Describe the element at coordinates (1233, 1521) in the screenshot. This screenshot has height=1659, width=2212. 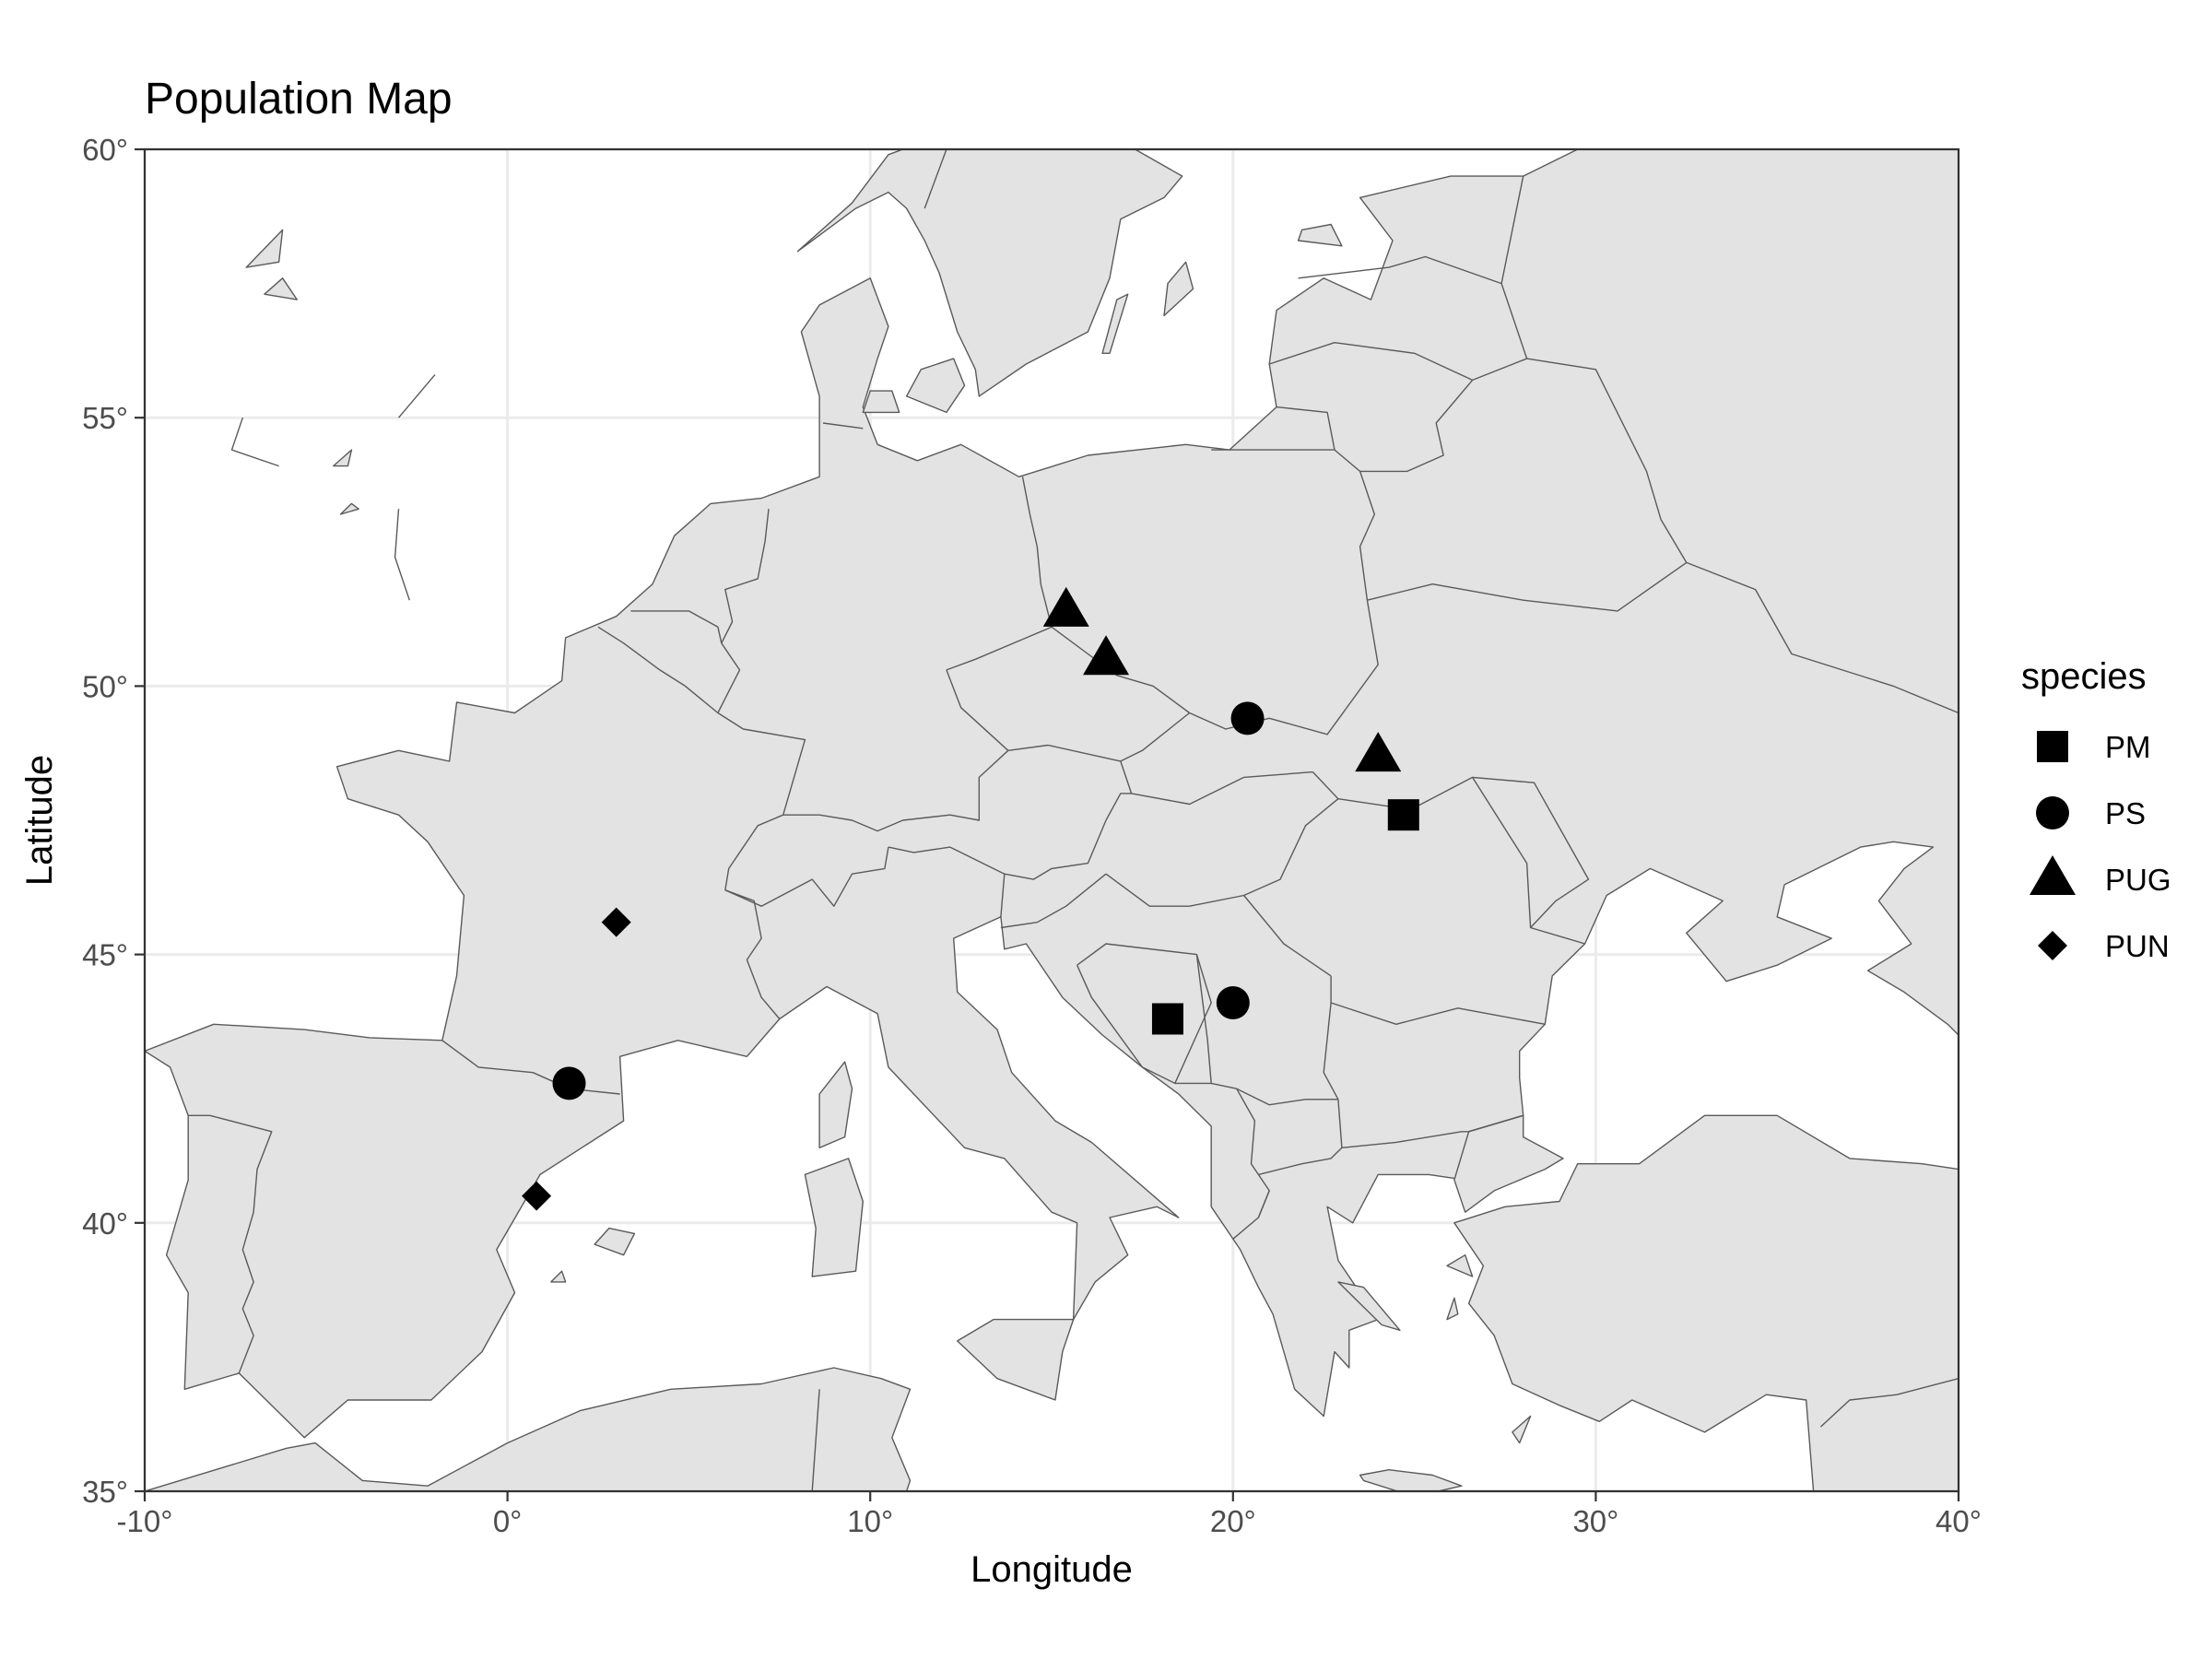
I see `x-tick-label: 20°` at that location.